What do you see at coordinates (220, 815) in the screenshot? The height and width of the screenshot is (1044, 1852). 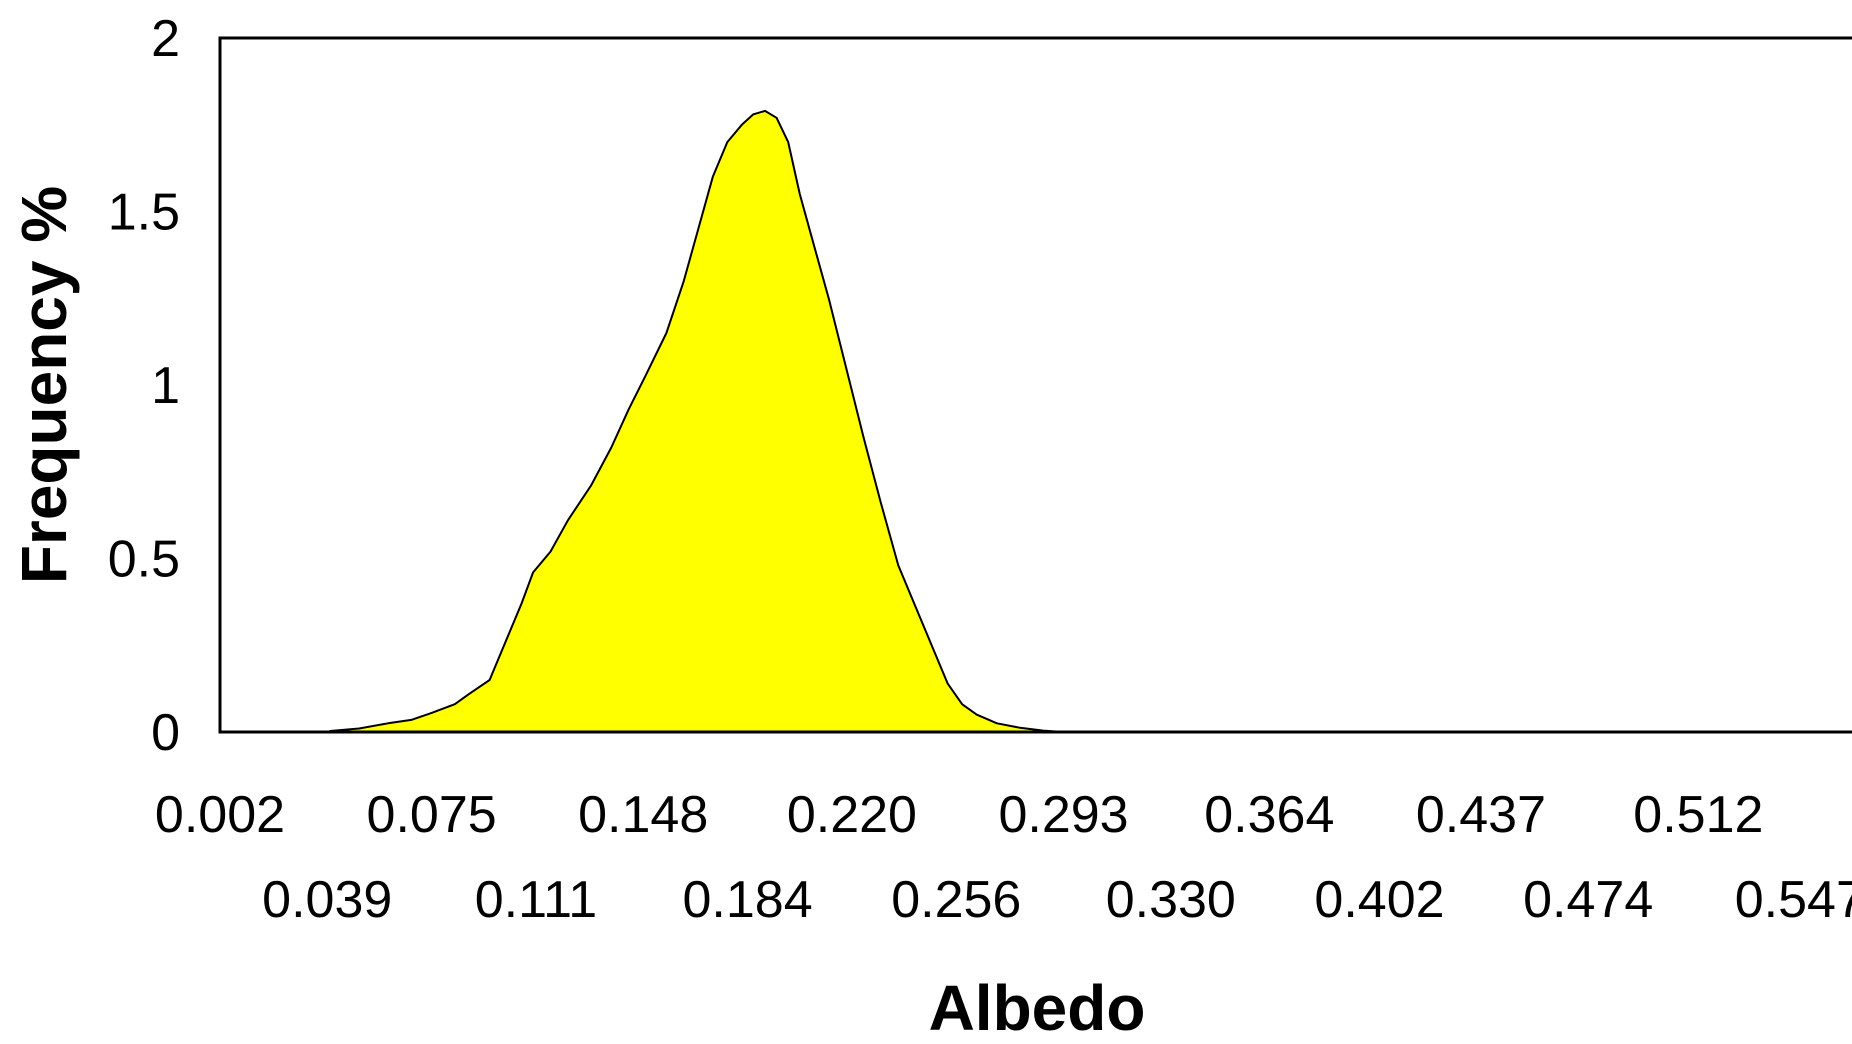 I see `x-tick-label: 0.002` at bounding box center [220, 815].